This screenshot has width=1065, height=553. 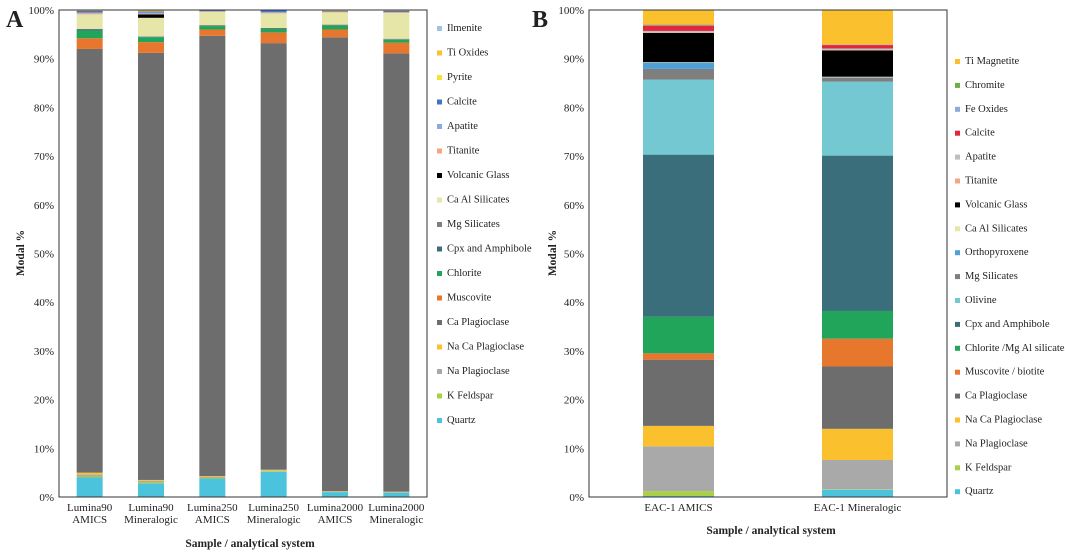 I want to click on x-category-label-line: EAC-1 AMICS, so click(x=678, y=508).